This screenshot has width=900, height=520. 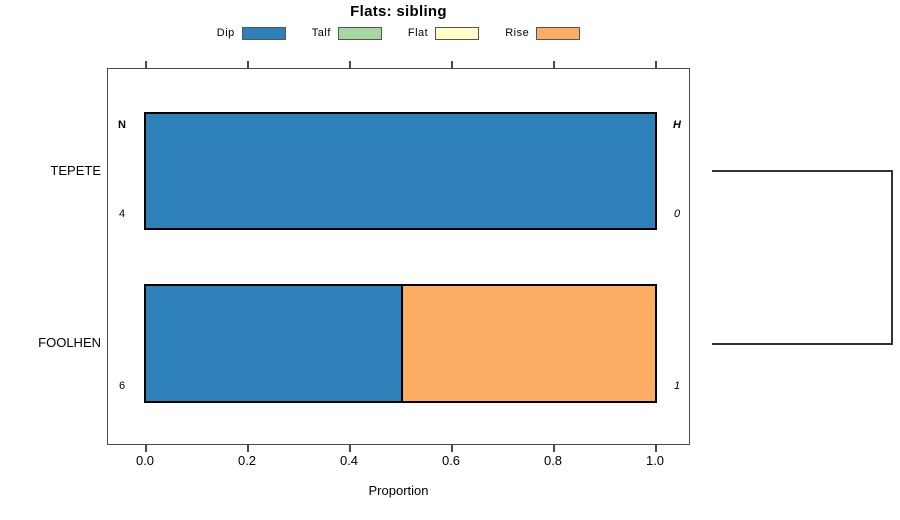 What do you see at coordinates (69, 342) in the screenshot?
I see `category-label-foolhen: FOOLHEN` at bounding box center [69, 342].